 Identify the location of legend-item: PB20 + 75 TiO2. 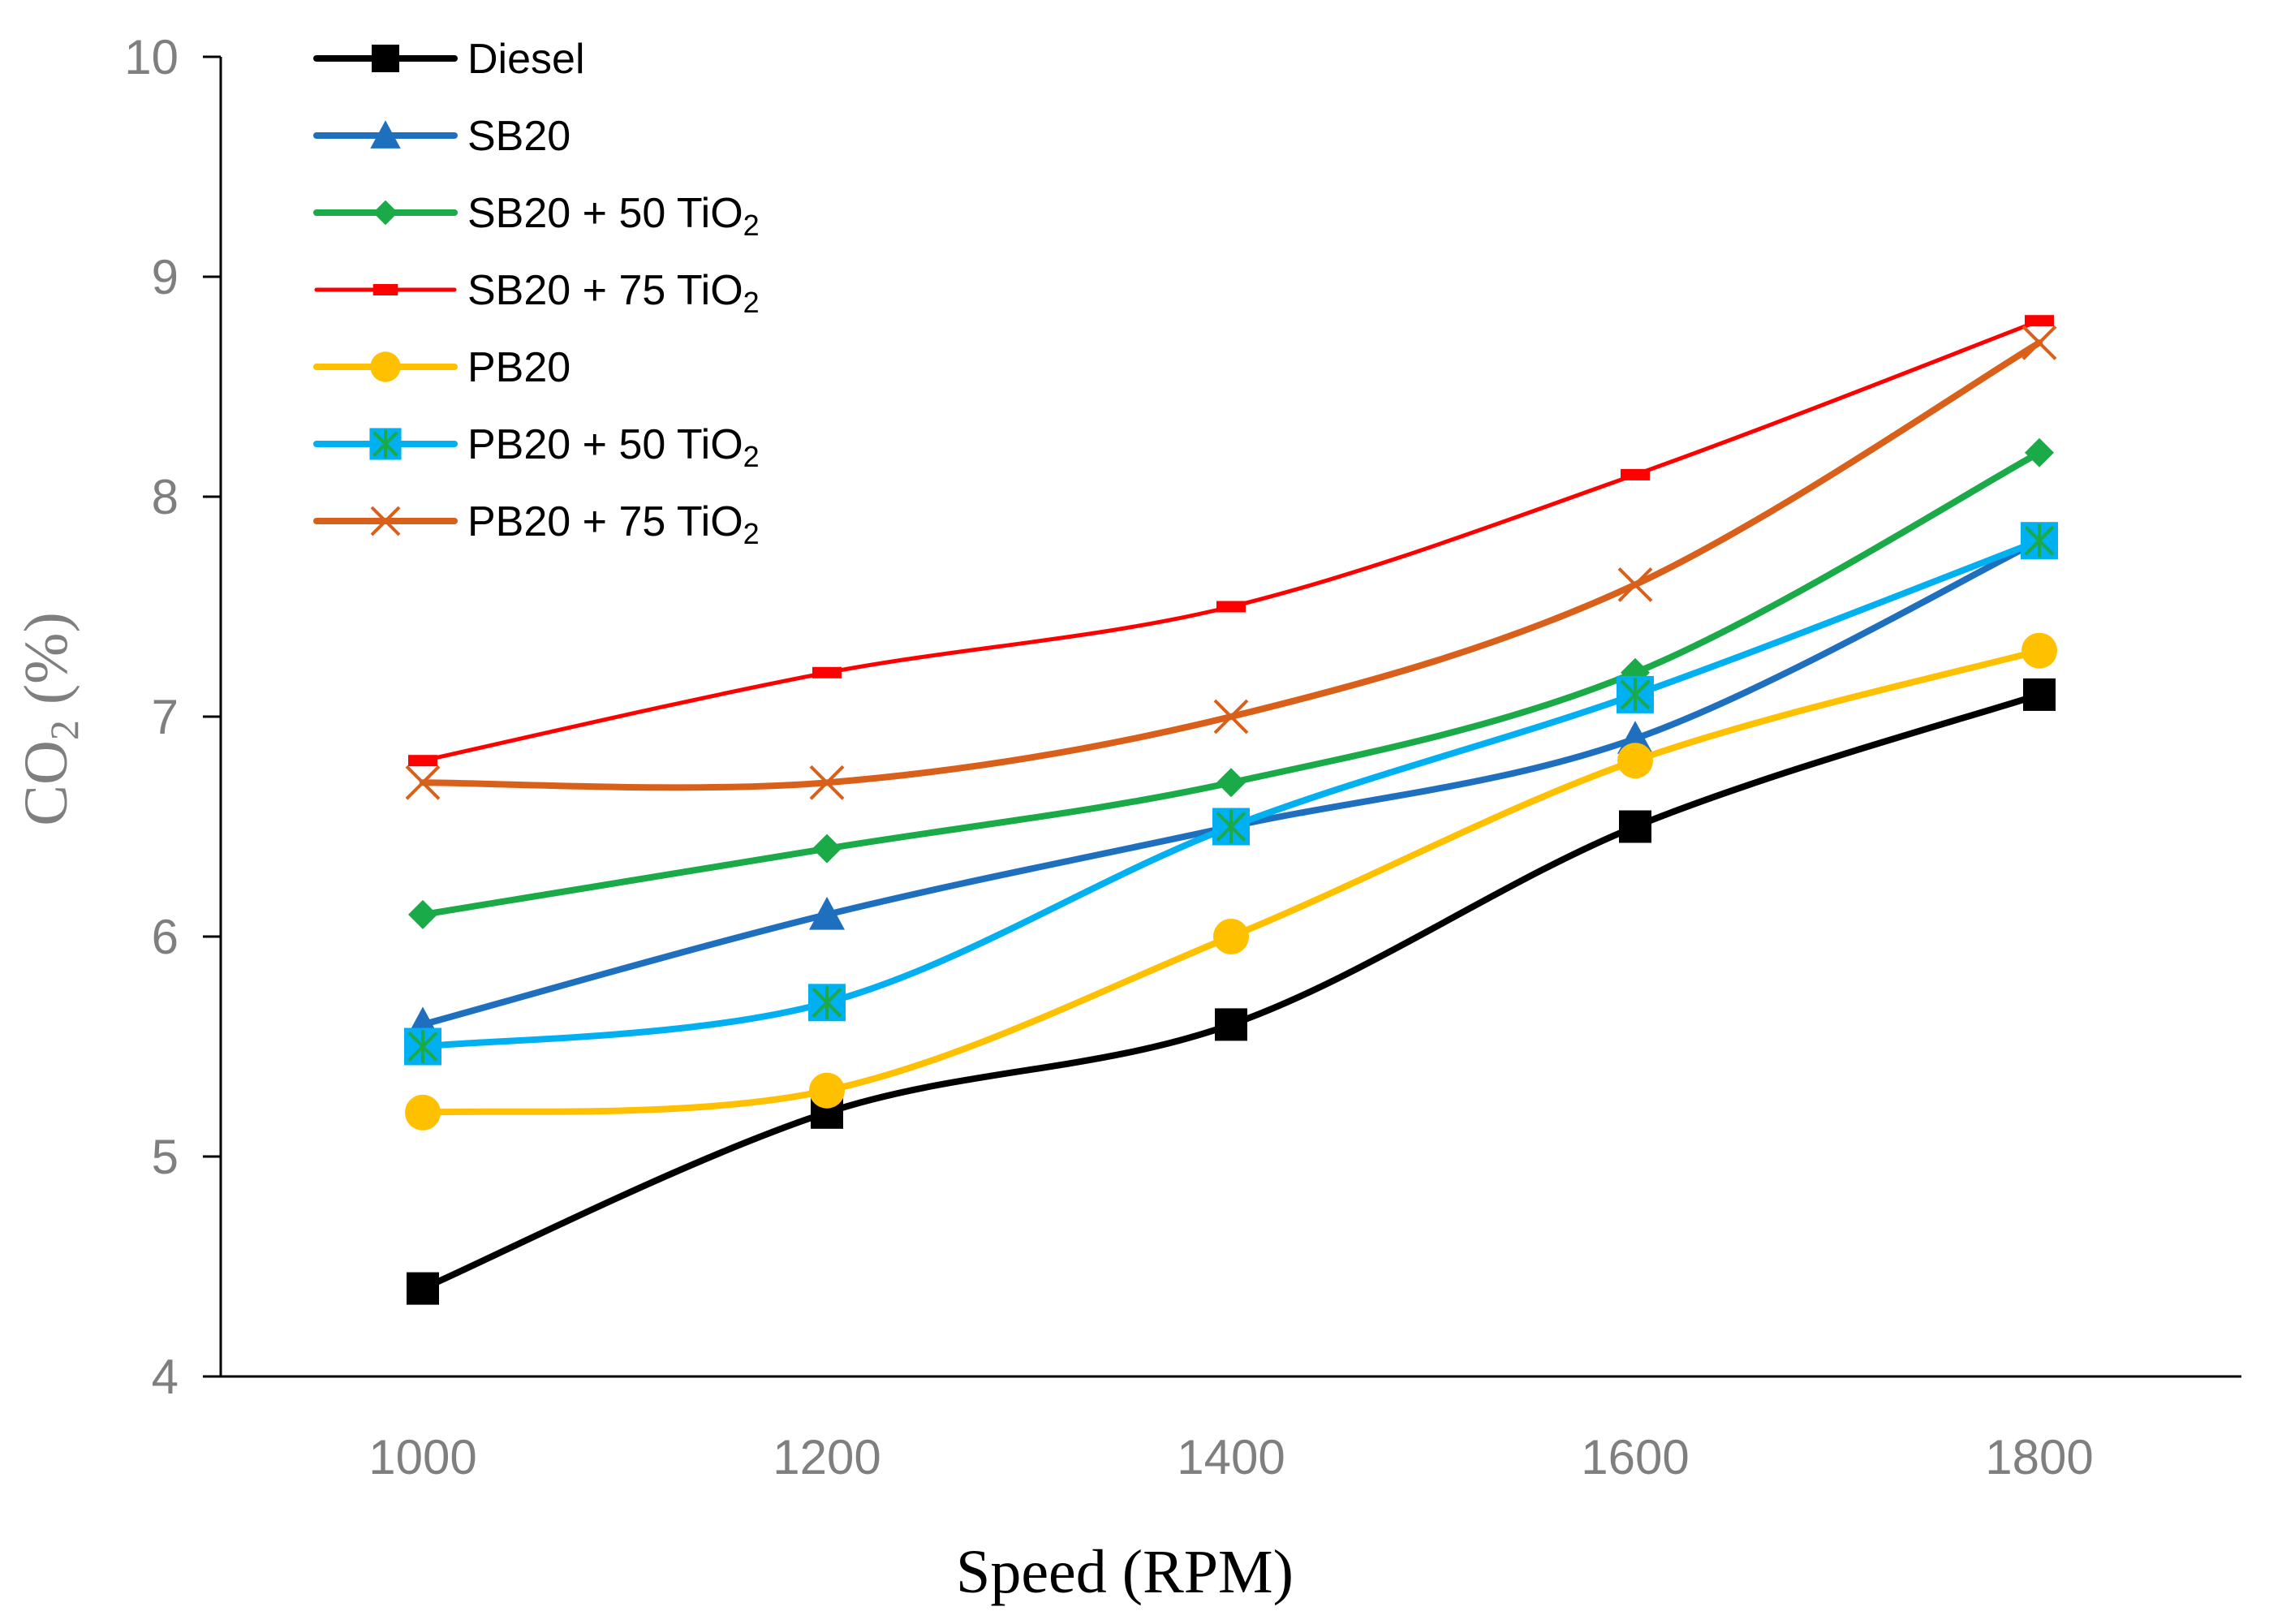
(536, 524).